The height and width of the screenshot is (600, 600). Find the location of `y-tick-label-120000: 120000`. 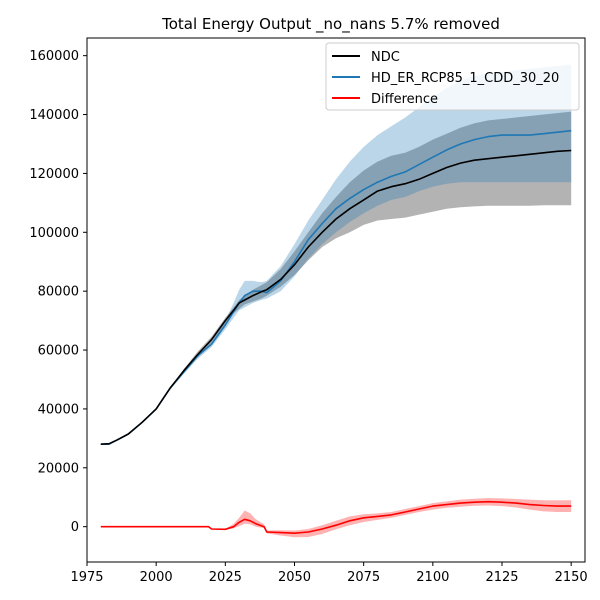

y-tick-label-120000: 120000 is located at coordinates (54, 174).